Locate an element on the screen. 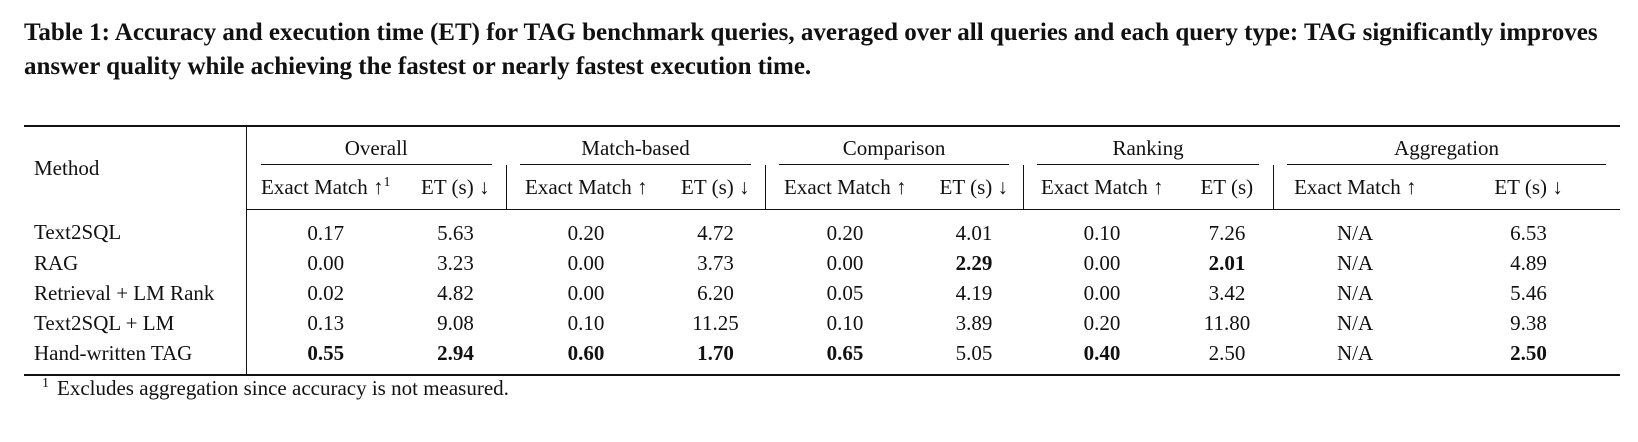 The height and width of the screenshot is (442, 1638). cell-value: 4.72 is located at coordinates (715, 232).